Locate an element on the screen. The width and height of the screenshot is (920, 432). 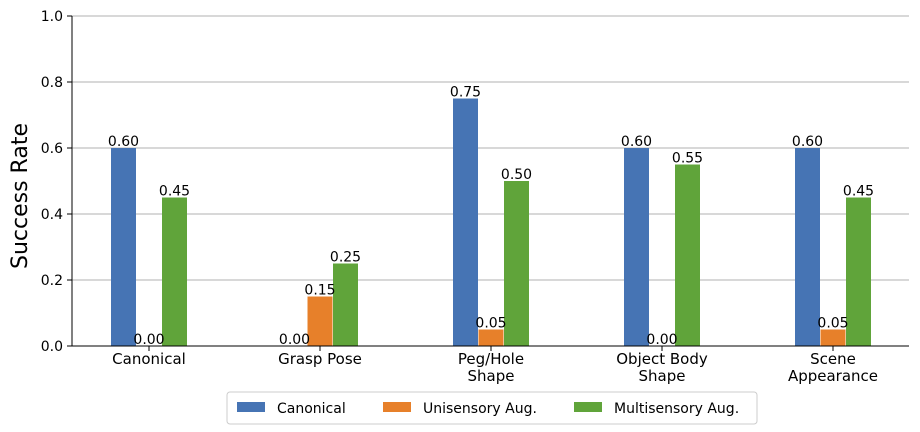
bar-value-label: 0.50 is located at coordinates (516, 175).